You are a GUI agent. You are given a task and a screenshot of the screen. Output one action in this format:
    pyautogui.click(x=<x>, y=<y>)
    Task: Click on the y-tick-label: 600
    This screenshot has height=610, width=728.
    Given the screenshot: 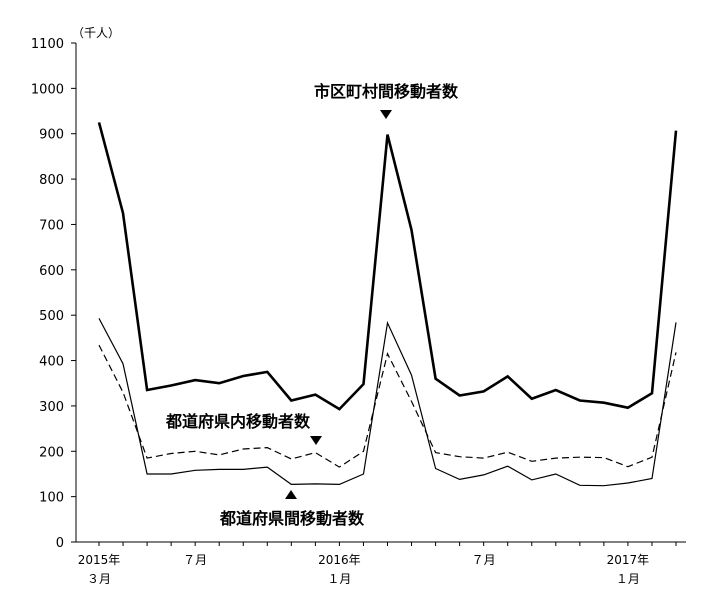 What is the action you would take?
    pyautogui.click(x=51, y=271)
    